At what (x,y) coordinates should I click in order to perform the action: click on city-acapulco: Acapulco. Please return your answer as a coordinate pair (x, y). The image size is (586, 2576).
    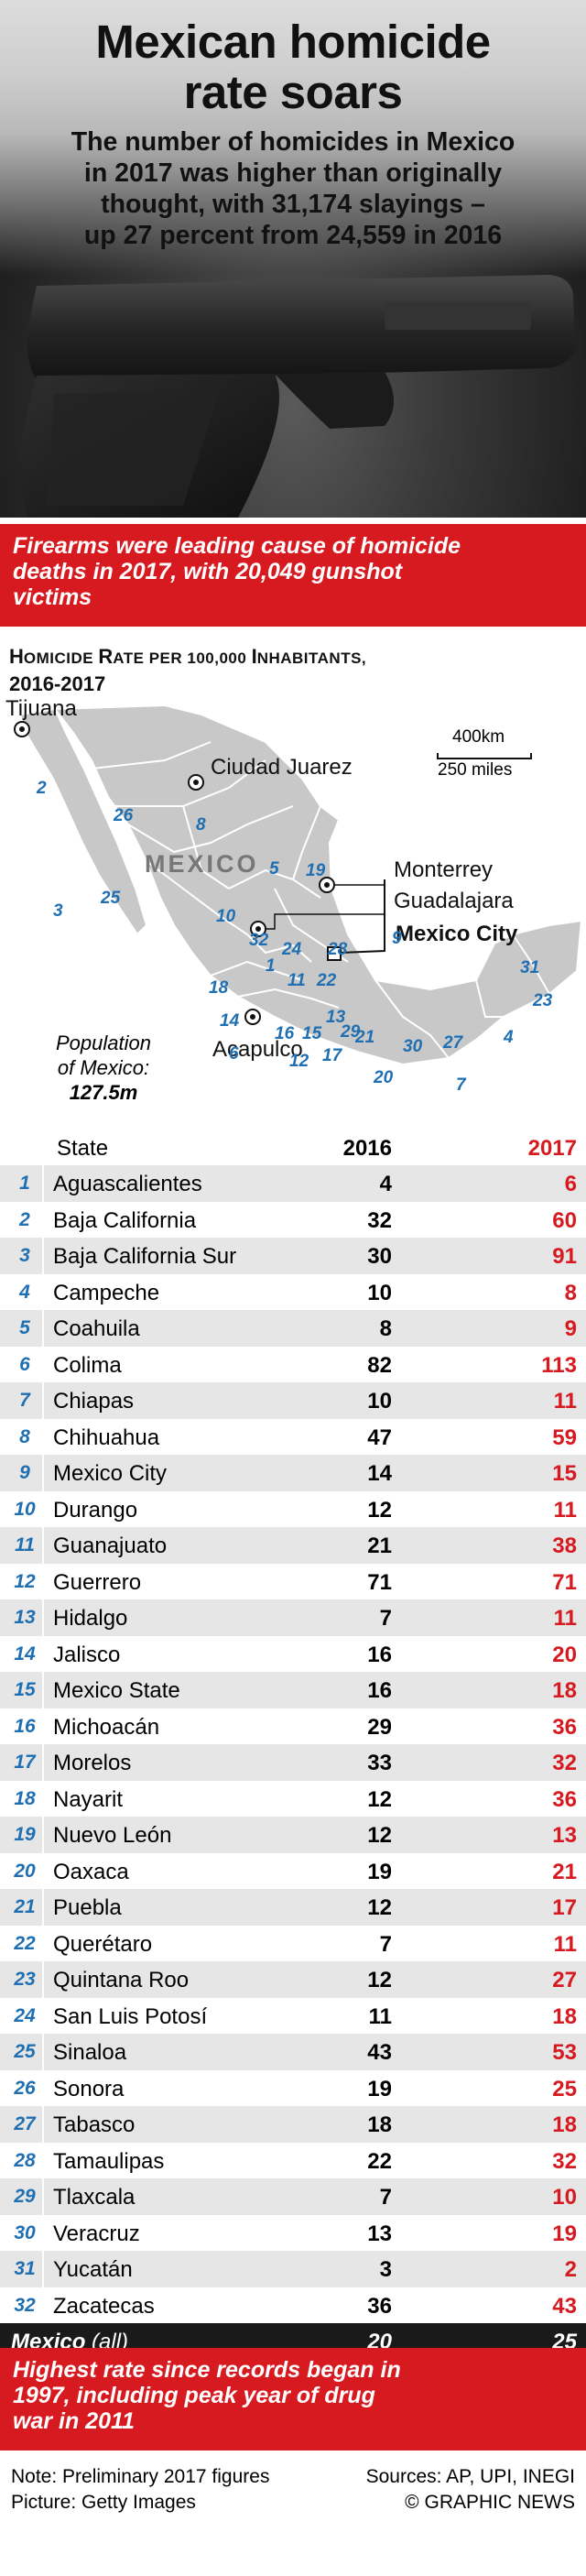
    Looking at the image, I should click on (258, 1049).